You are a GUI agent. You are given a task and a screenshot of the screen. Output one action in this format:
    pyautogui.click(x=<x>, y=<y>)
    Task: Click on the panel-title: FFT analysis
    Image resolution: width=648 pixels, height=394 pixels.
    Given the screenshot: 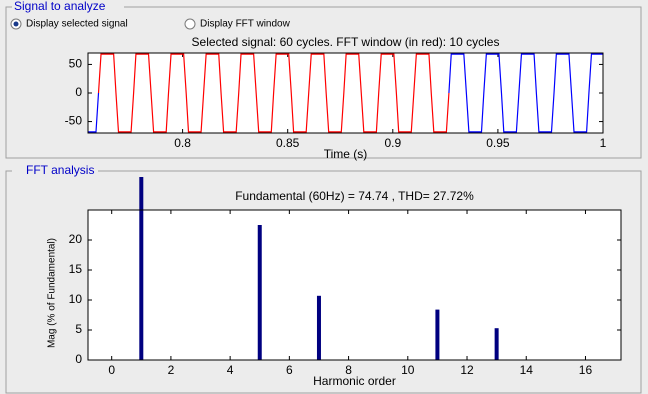 What is the action you would take?
    pyautogui.click(x=60, y=170)
    